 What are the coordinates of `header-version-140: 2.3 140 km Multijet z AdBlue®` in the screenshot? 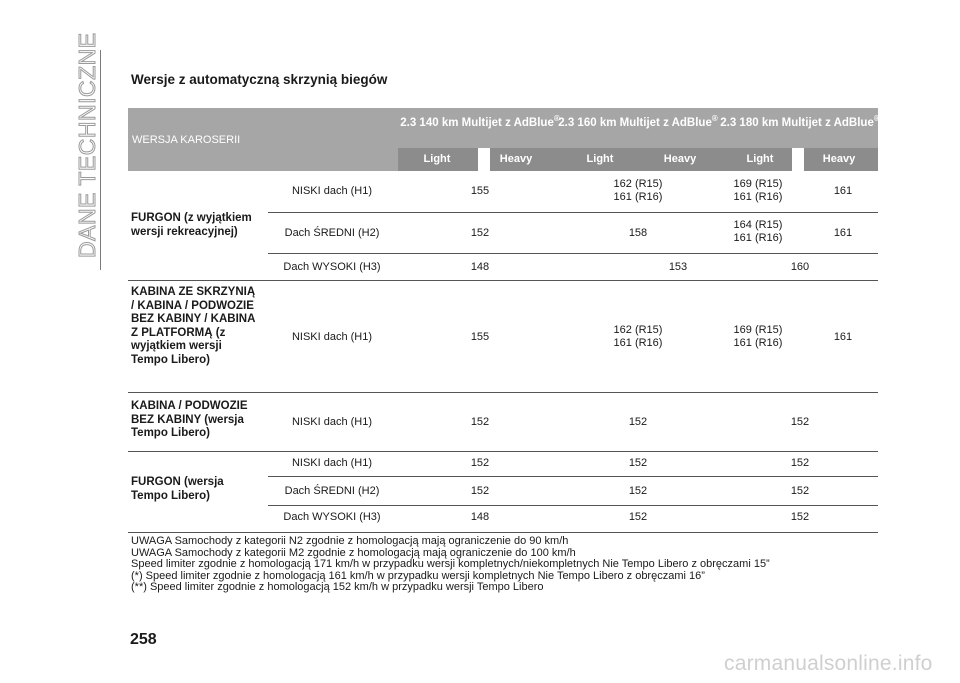 It's located at (480, 121).